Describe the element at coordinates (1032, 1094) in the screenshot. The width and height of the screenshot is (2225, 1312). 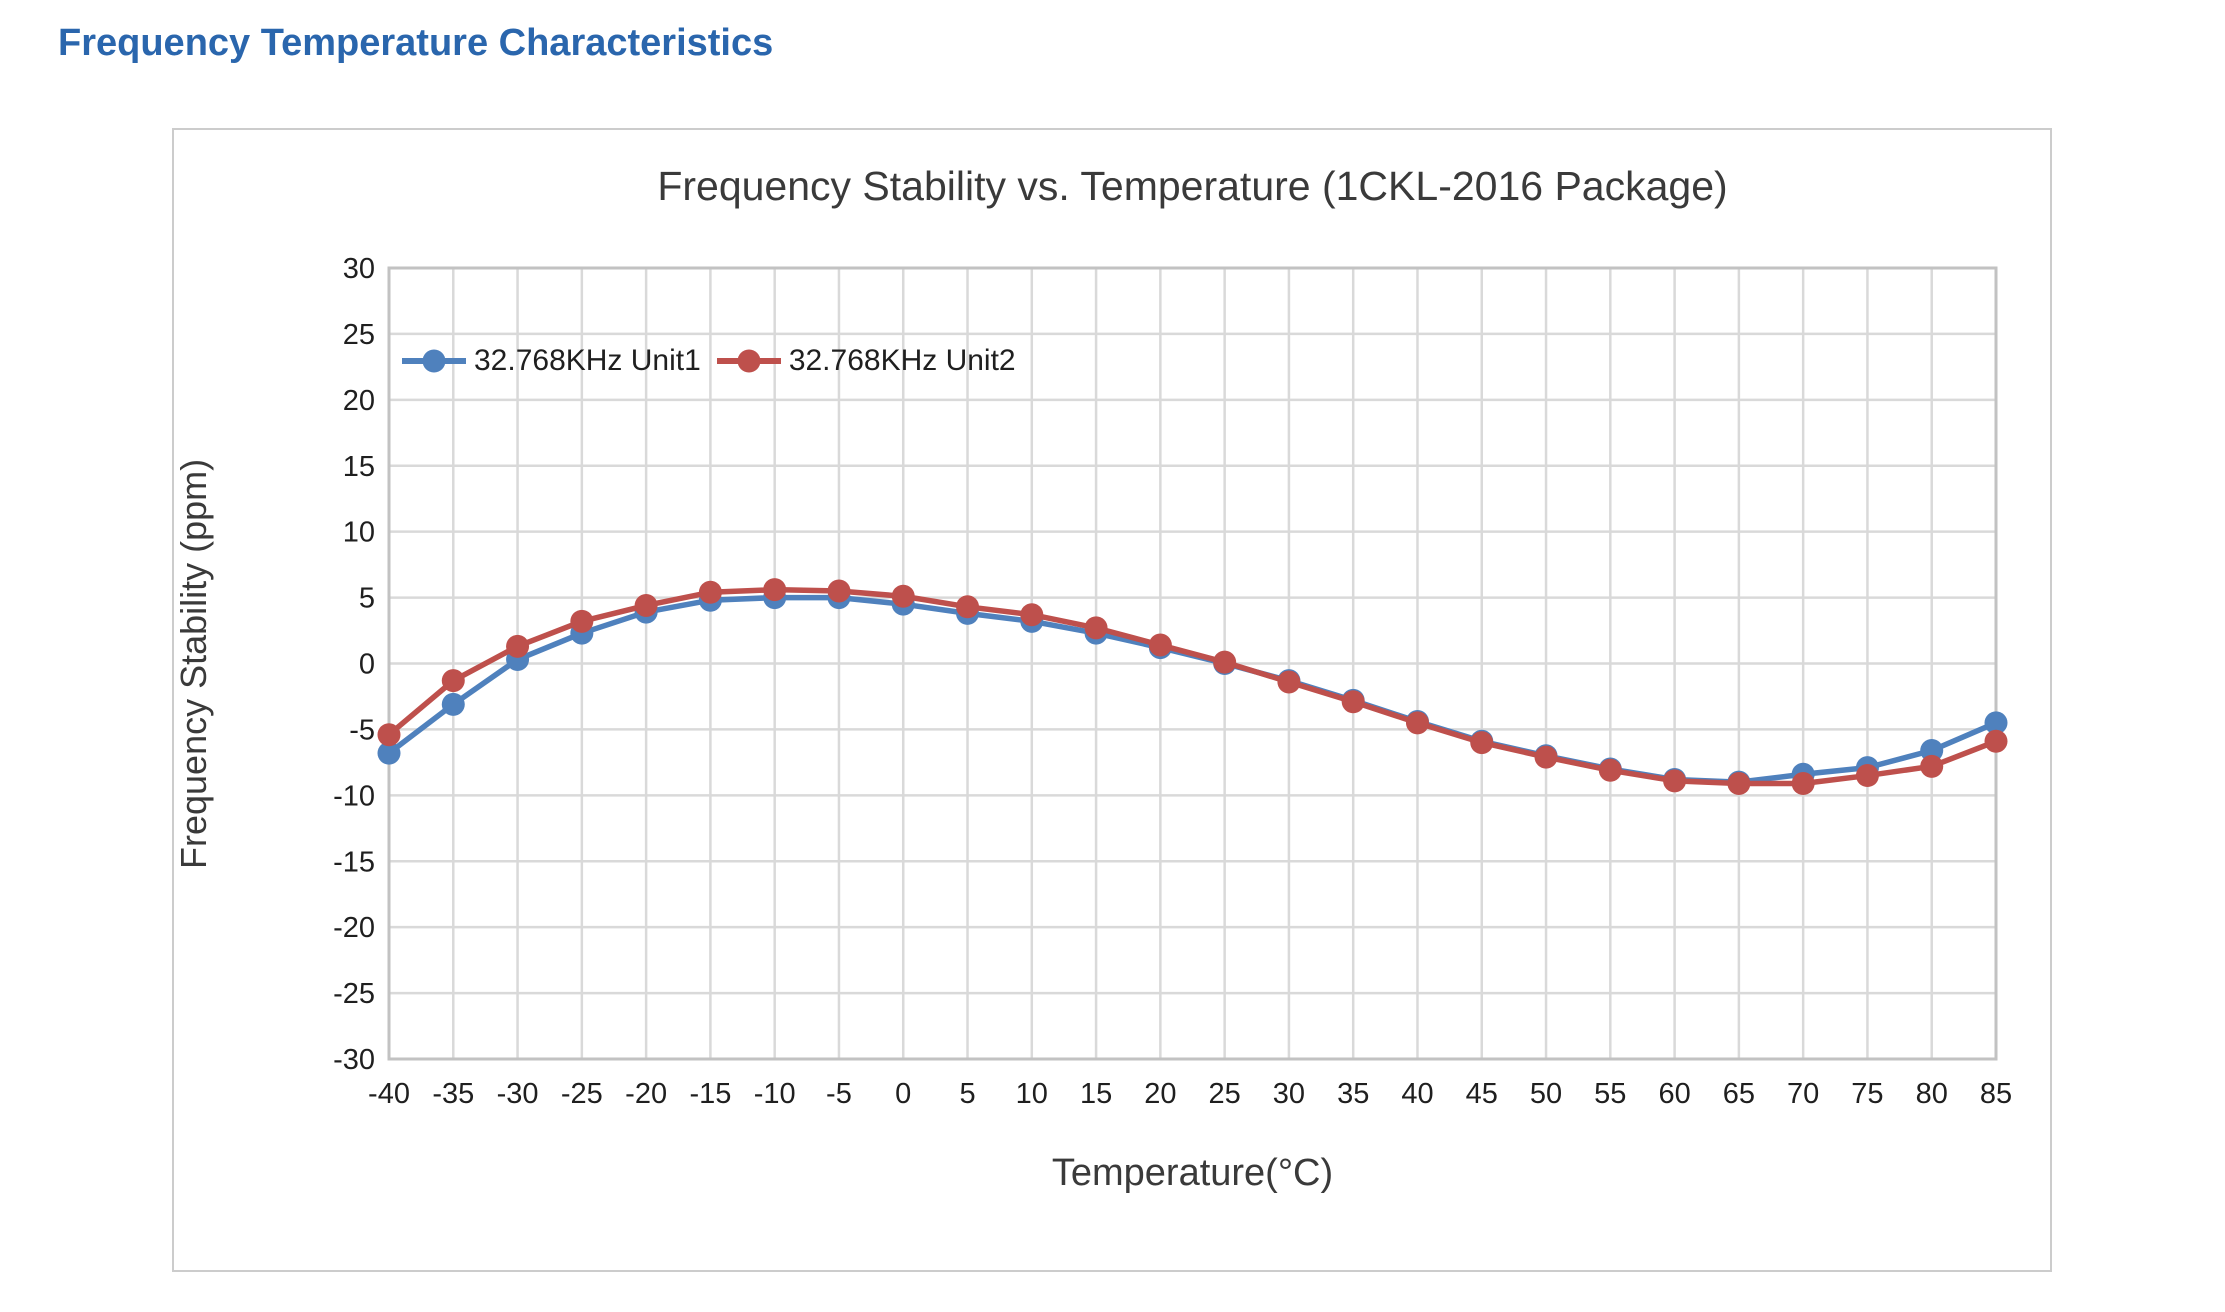
I see `x-tick-label: 10` at that location.